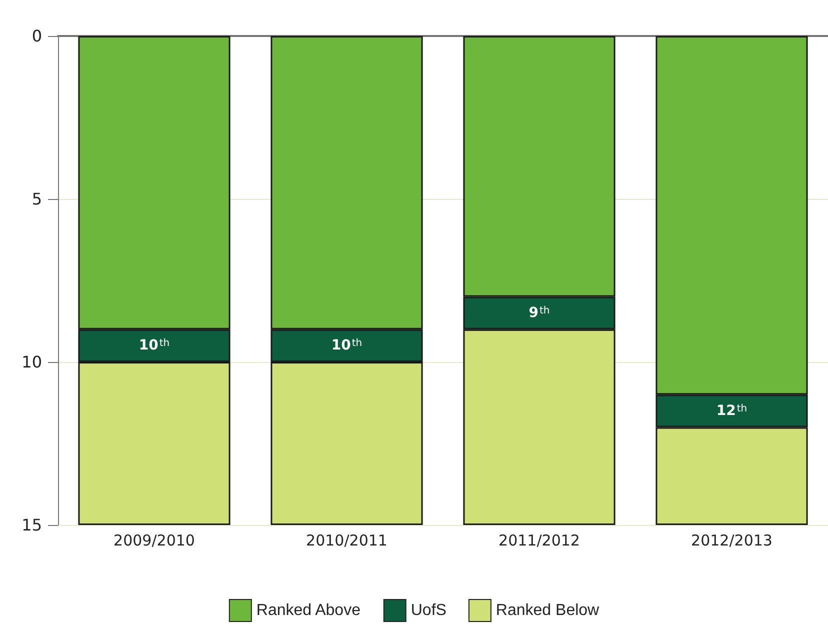 This screenshot has width=828, height=637. Describe the element at coordinates (32, 362) in the screenshot. I see `y-tick-label: 10` at that location.